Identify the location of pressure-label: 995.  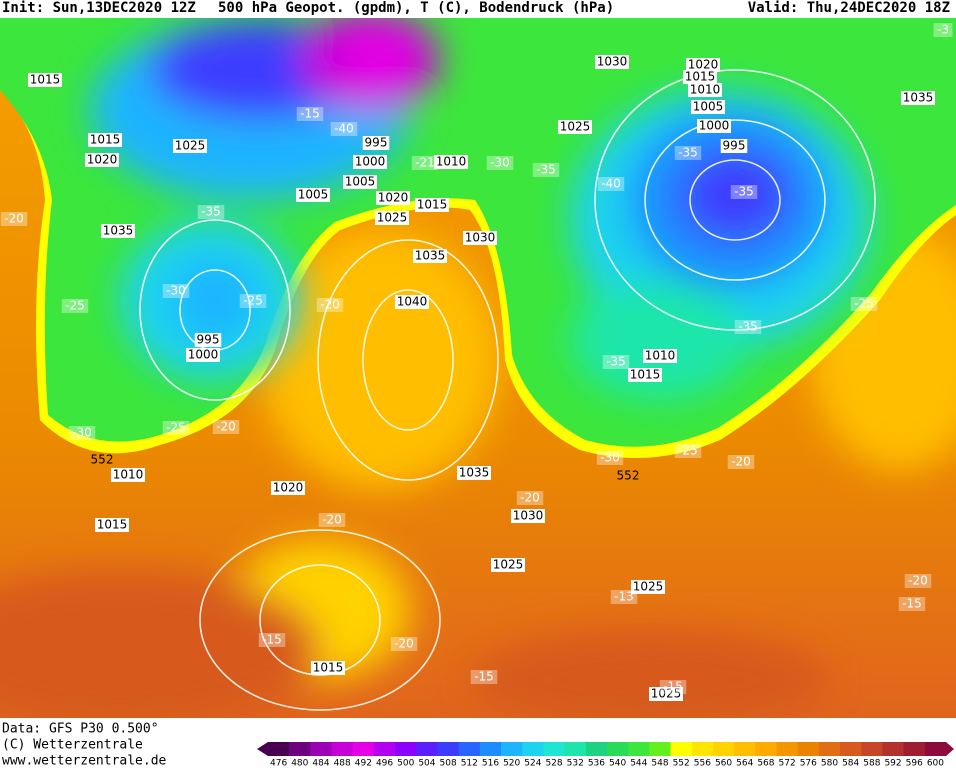
(376, 143).